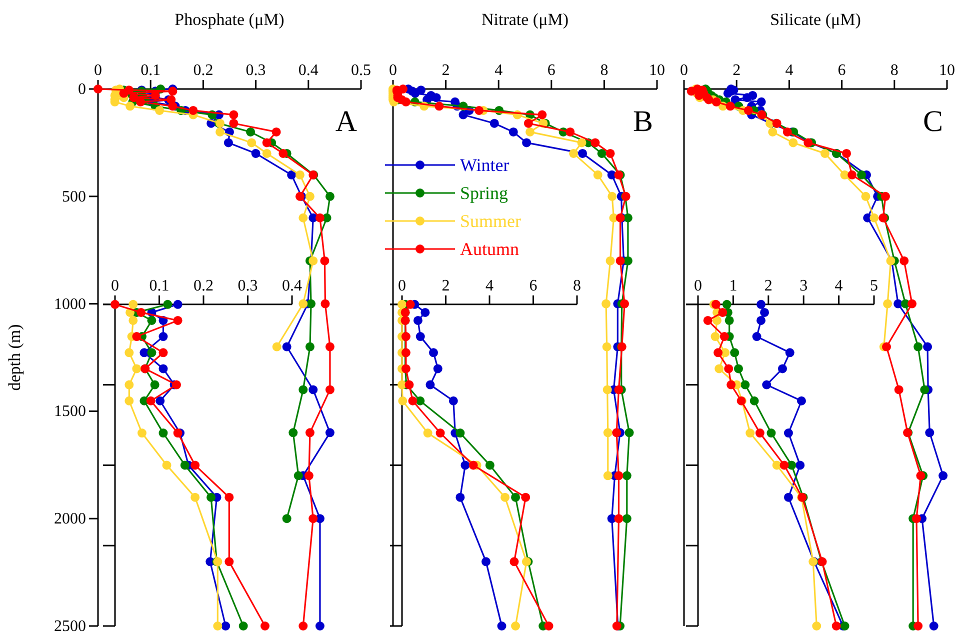 The width and height of the screenshot is (963, 637). What do you see at coordinates (525, 19) in the screenshot?
I see `x-axis-title: Nitrate (μM)` at bounding box center [525, 19].